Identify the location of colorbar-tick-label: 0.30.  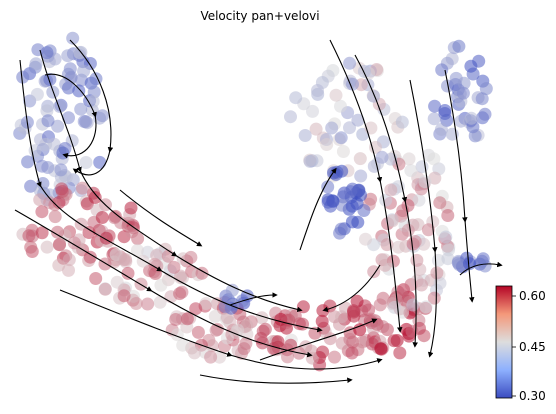
(532, 396).